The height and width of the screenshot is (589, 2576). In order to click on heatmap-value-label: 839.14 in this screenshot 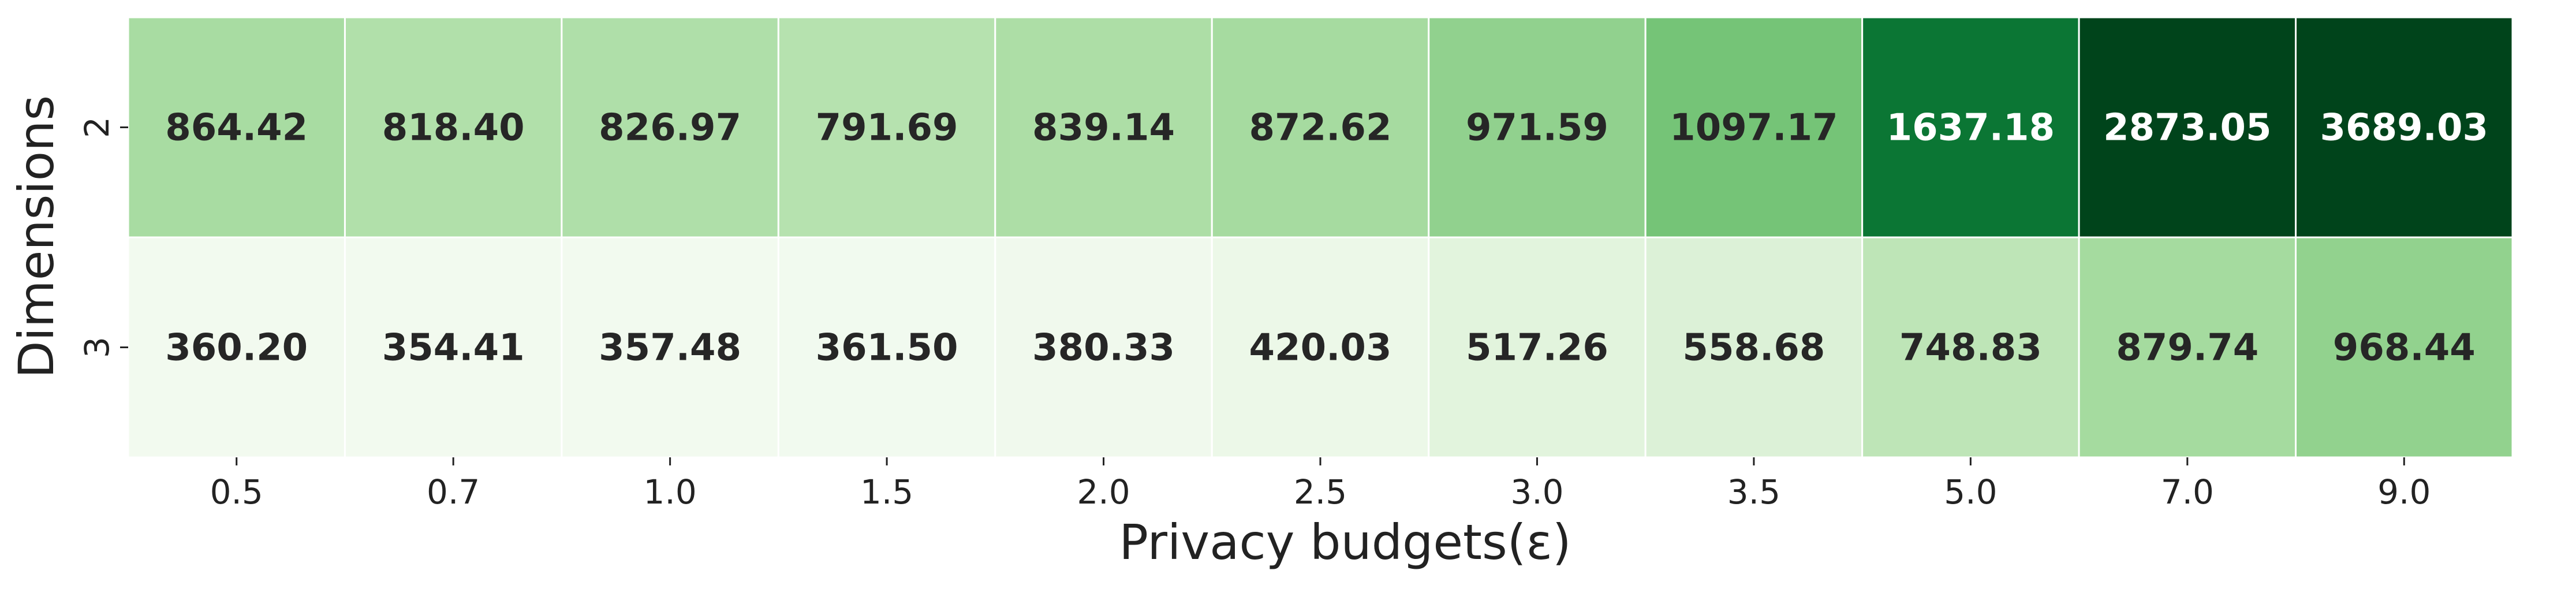, I will do `click(1103, 128)`.